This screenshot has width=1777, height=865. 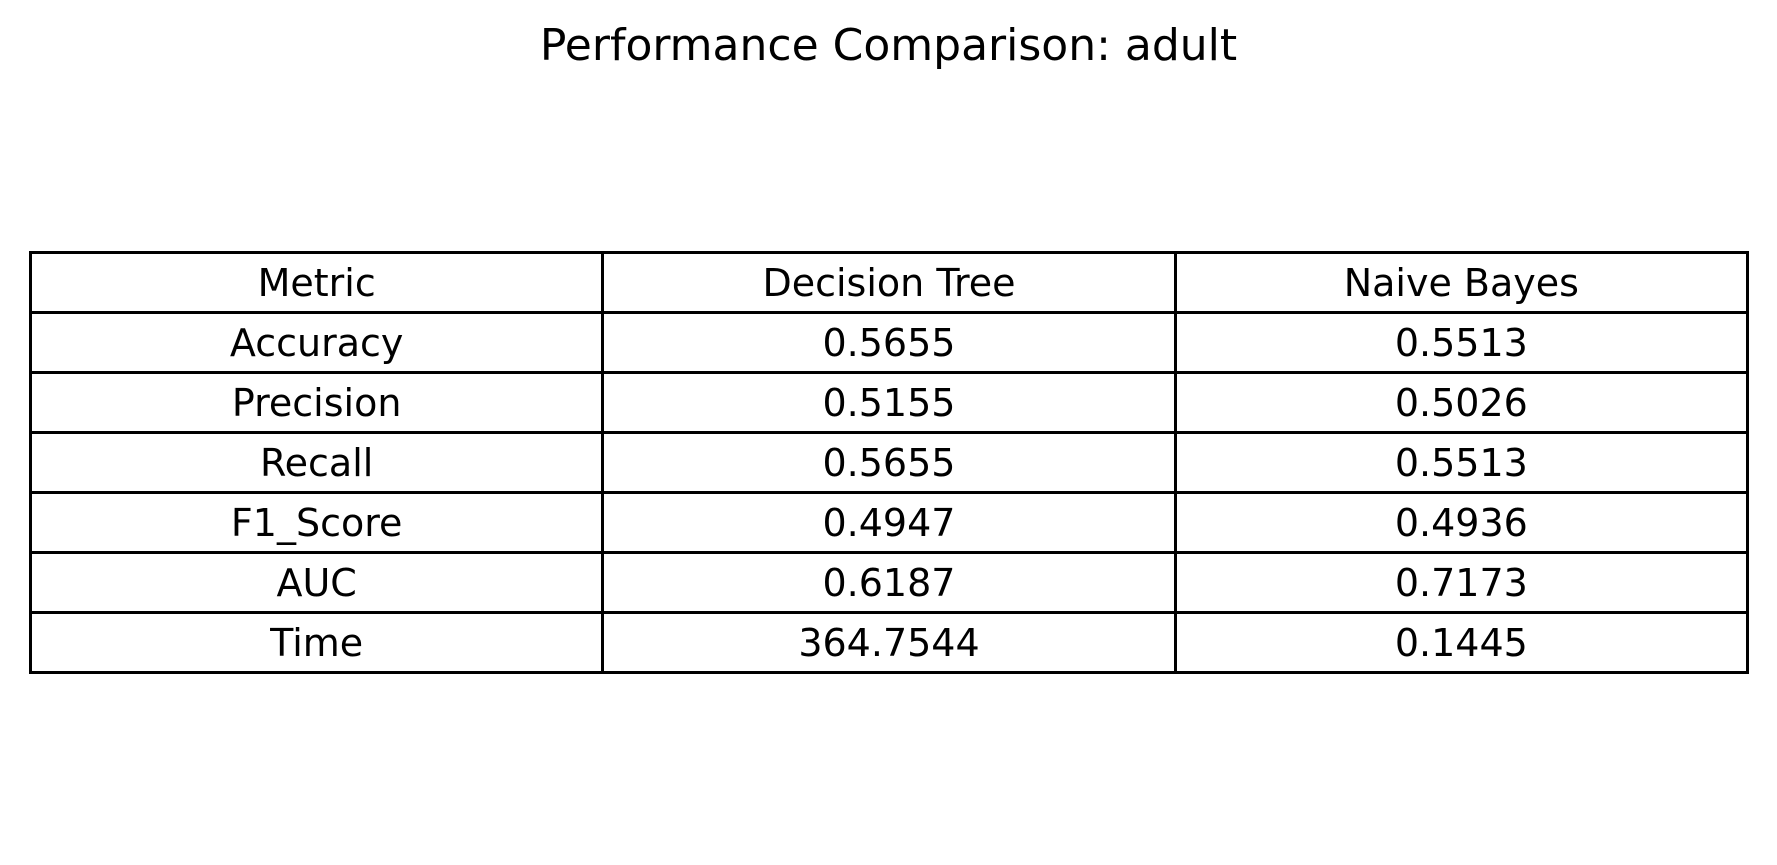 I want to click on table-row: Accuracy 0.5655 0.5513, so click(x=889, y=342).